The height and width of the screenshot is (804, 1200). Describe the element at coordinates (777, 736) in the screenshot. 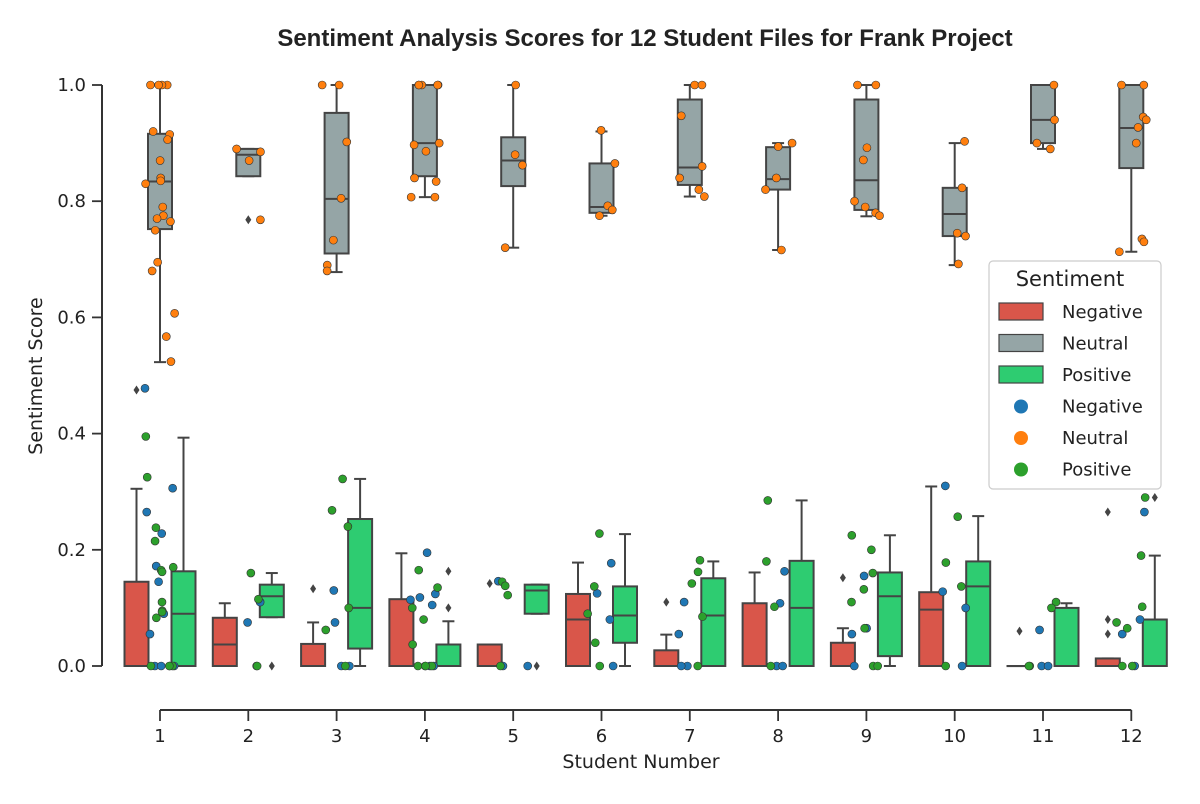

I see `x-tick-label: 8` at that location.